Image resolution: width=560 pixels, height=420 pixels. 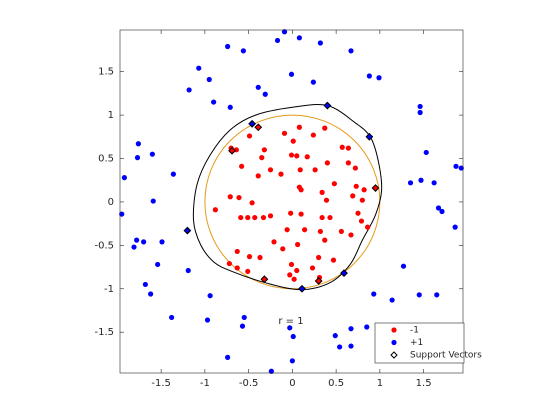 I want to click on x-tick-label: 0, so click(x=292, y=383).